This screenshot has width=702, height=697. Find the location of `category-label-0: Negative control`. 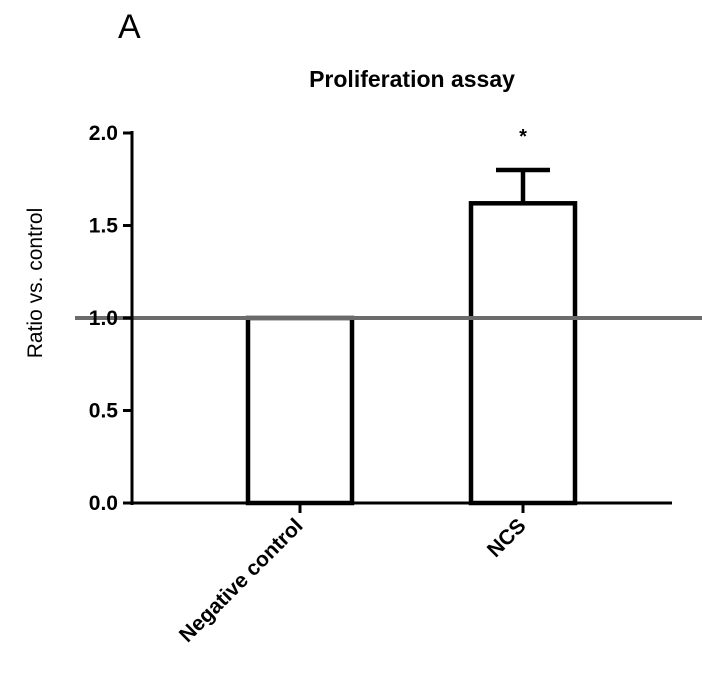

category-label-0: Negative control is located at coordinates (241, 580).